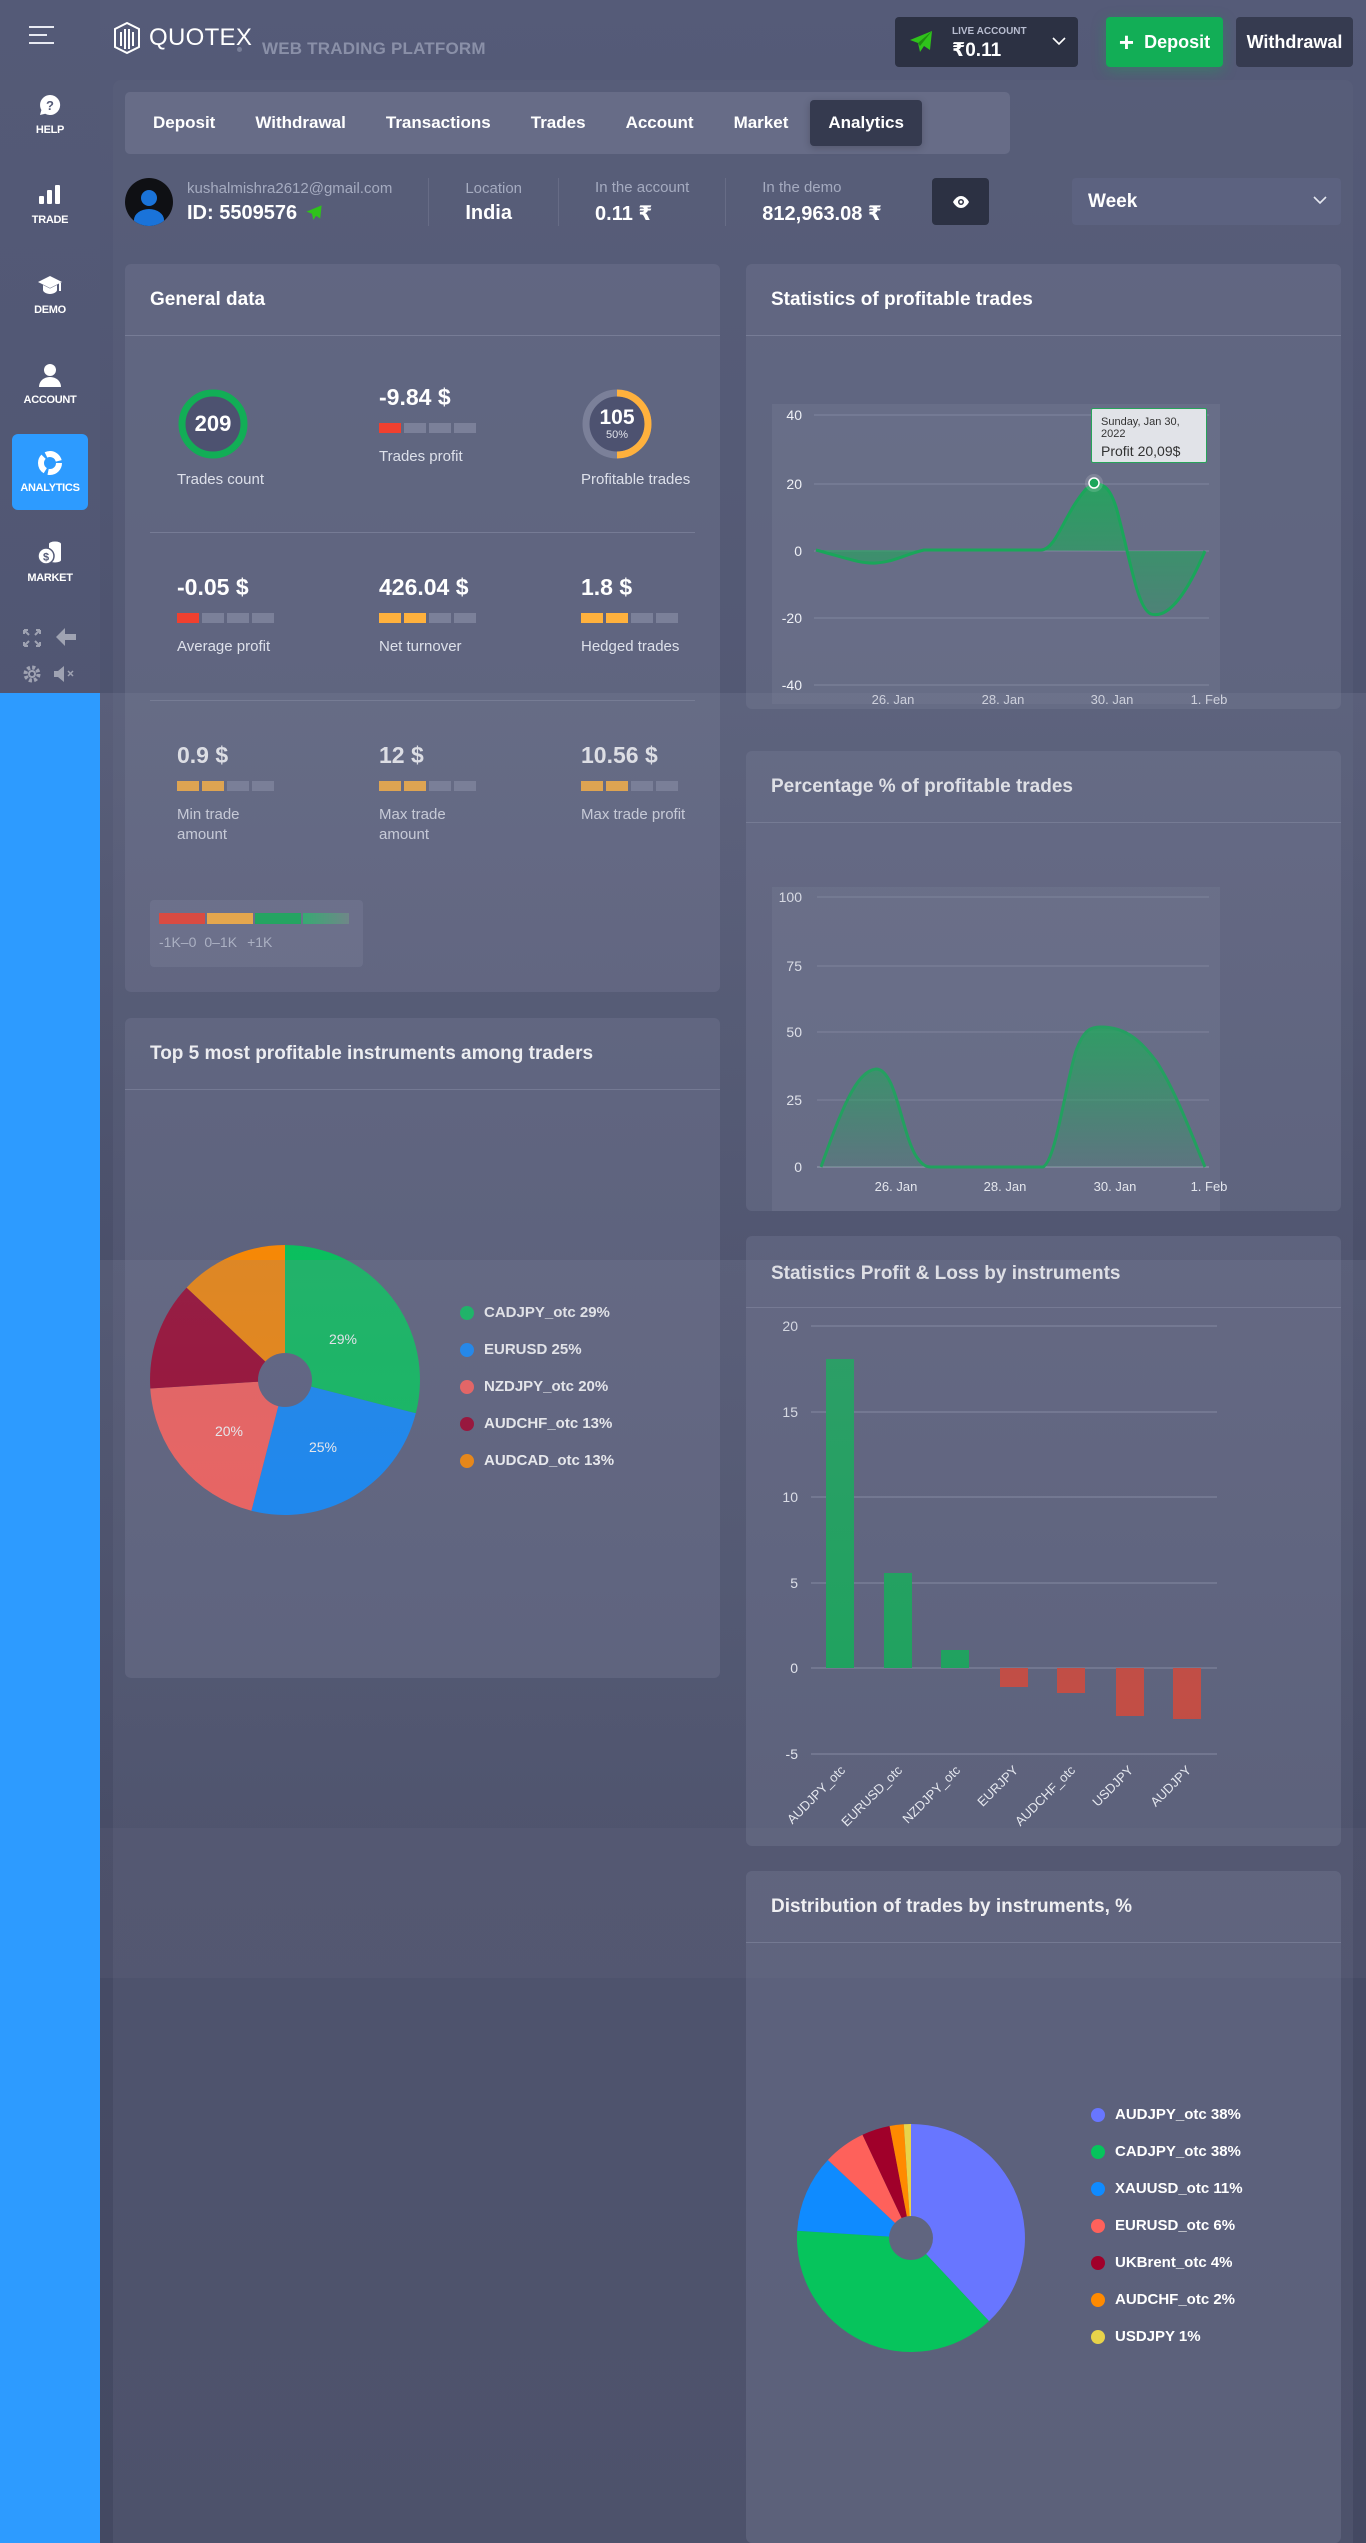 Image resolution: width=1366 pixels, height=2543 pixels. Describe the element at coordinates (41, 36) in the screenshot. I see `hamburger-menu-button` at that location.